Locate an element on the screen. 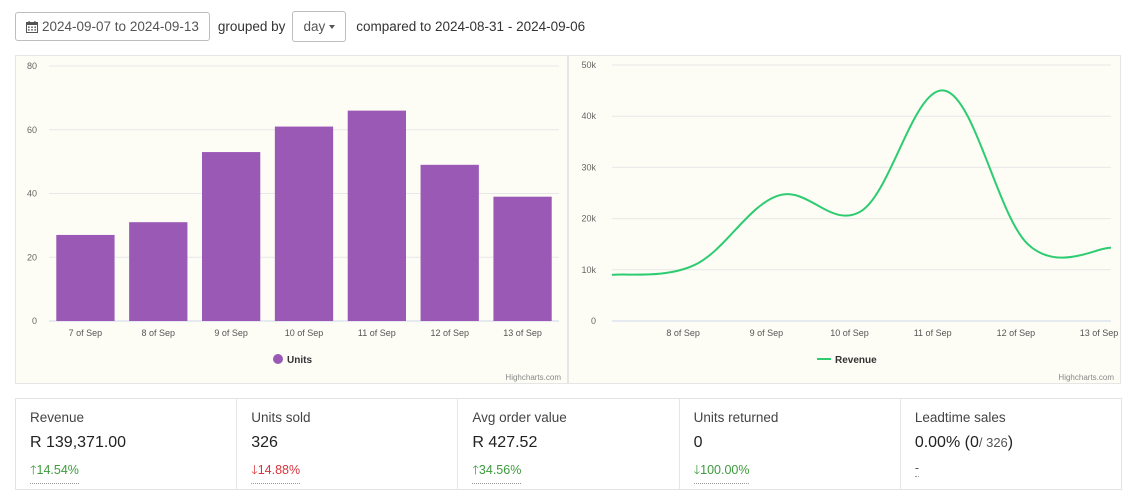  caret-down-icon is located at coordinates (332, 26).